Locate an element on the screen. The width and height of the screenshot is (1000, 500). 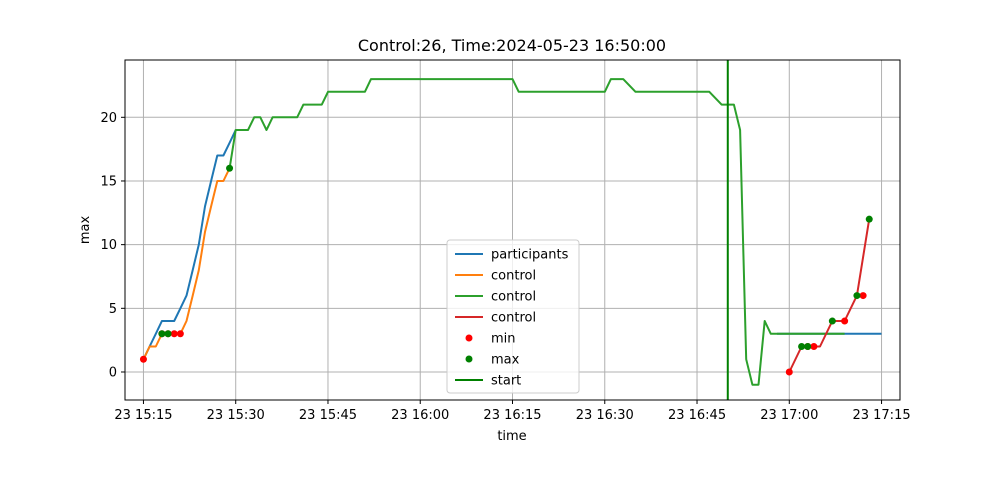
x-tick-label: 23 16:15 is located at coordinates (512, 415).